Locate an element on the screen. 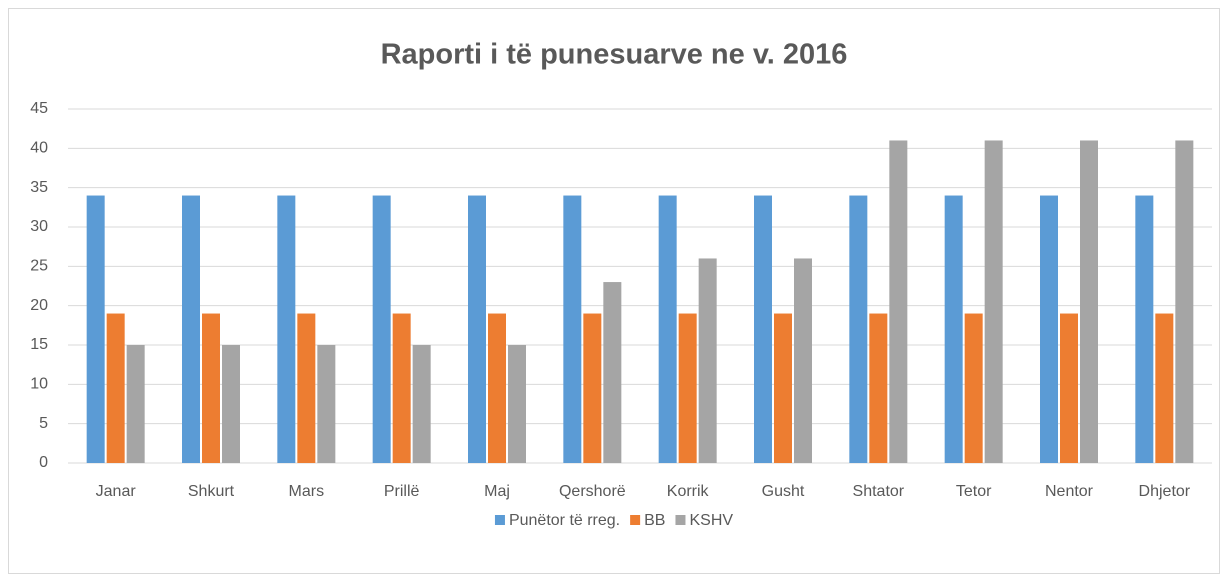 Image resolution: width=1227 pixels, height=581 pixels. y-tick-label: 10 is located at coordinates (39, 384).